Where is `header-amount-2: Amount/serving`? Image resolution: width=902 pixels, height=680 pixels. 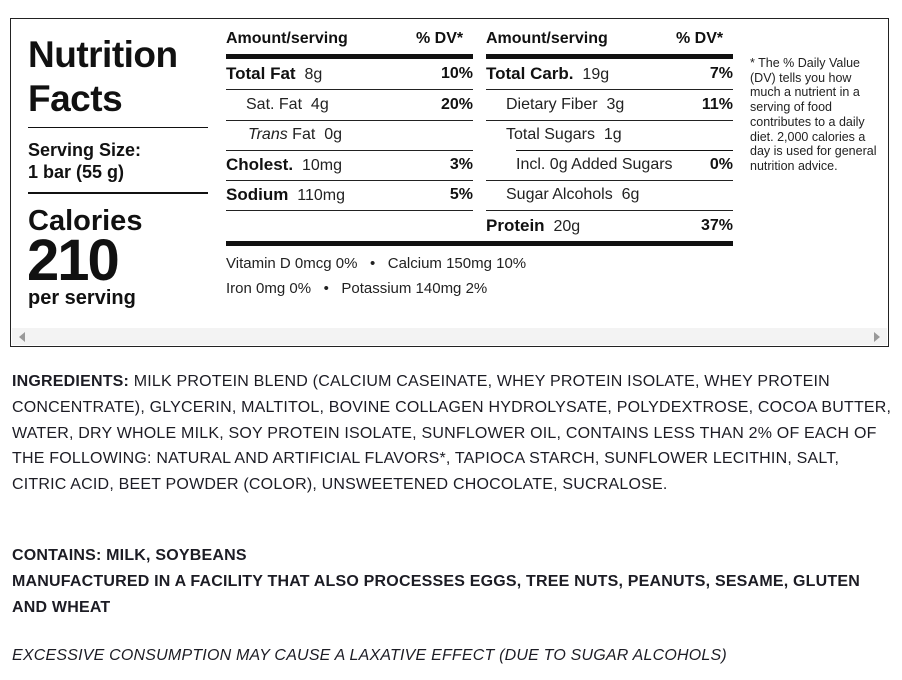 header-amount-2: Amount/serving is located at coordinates (547, 38).